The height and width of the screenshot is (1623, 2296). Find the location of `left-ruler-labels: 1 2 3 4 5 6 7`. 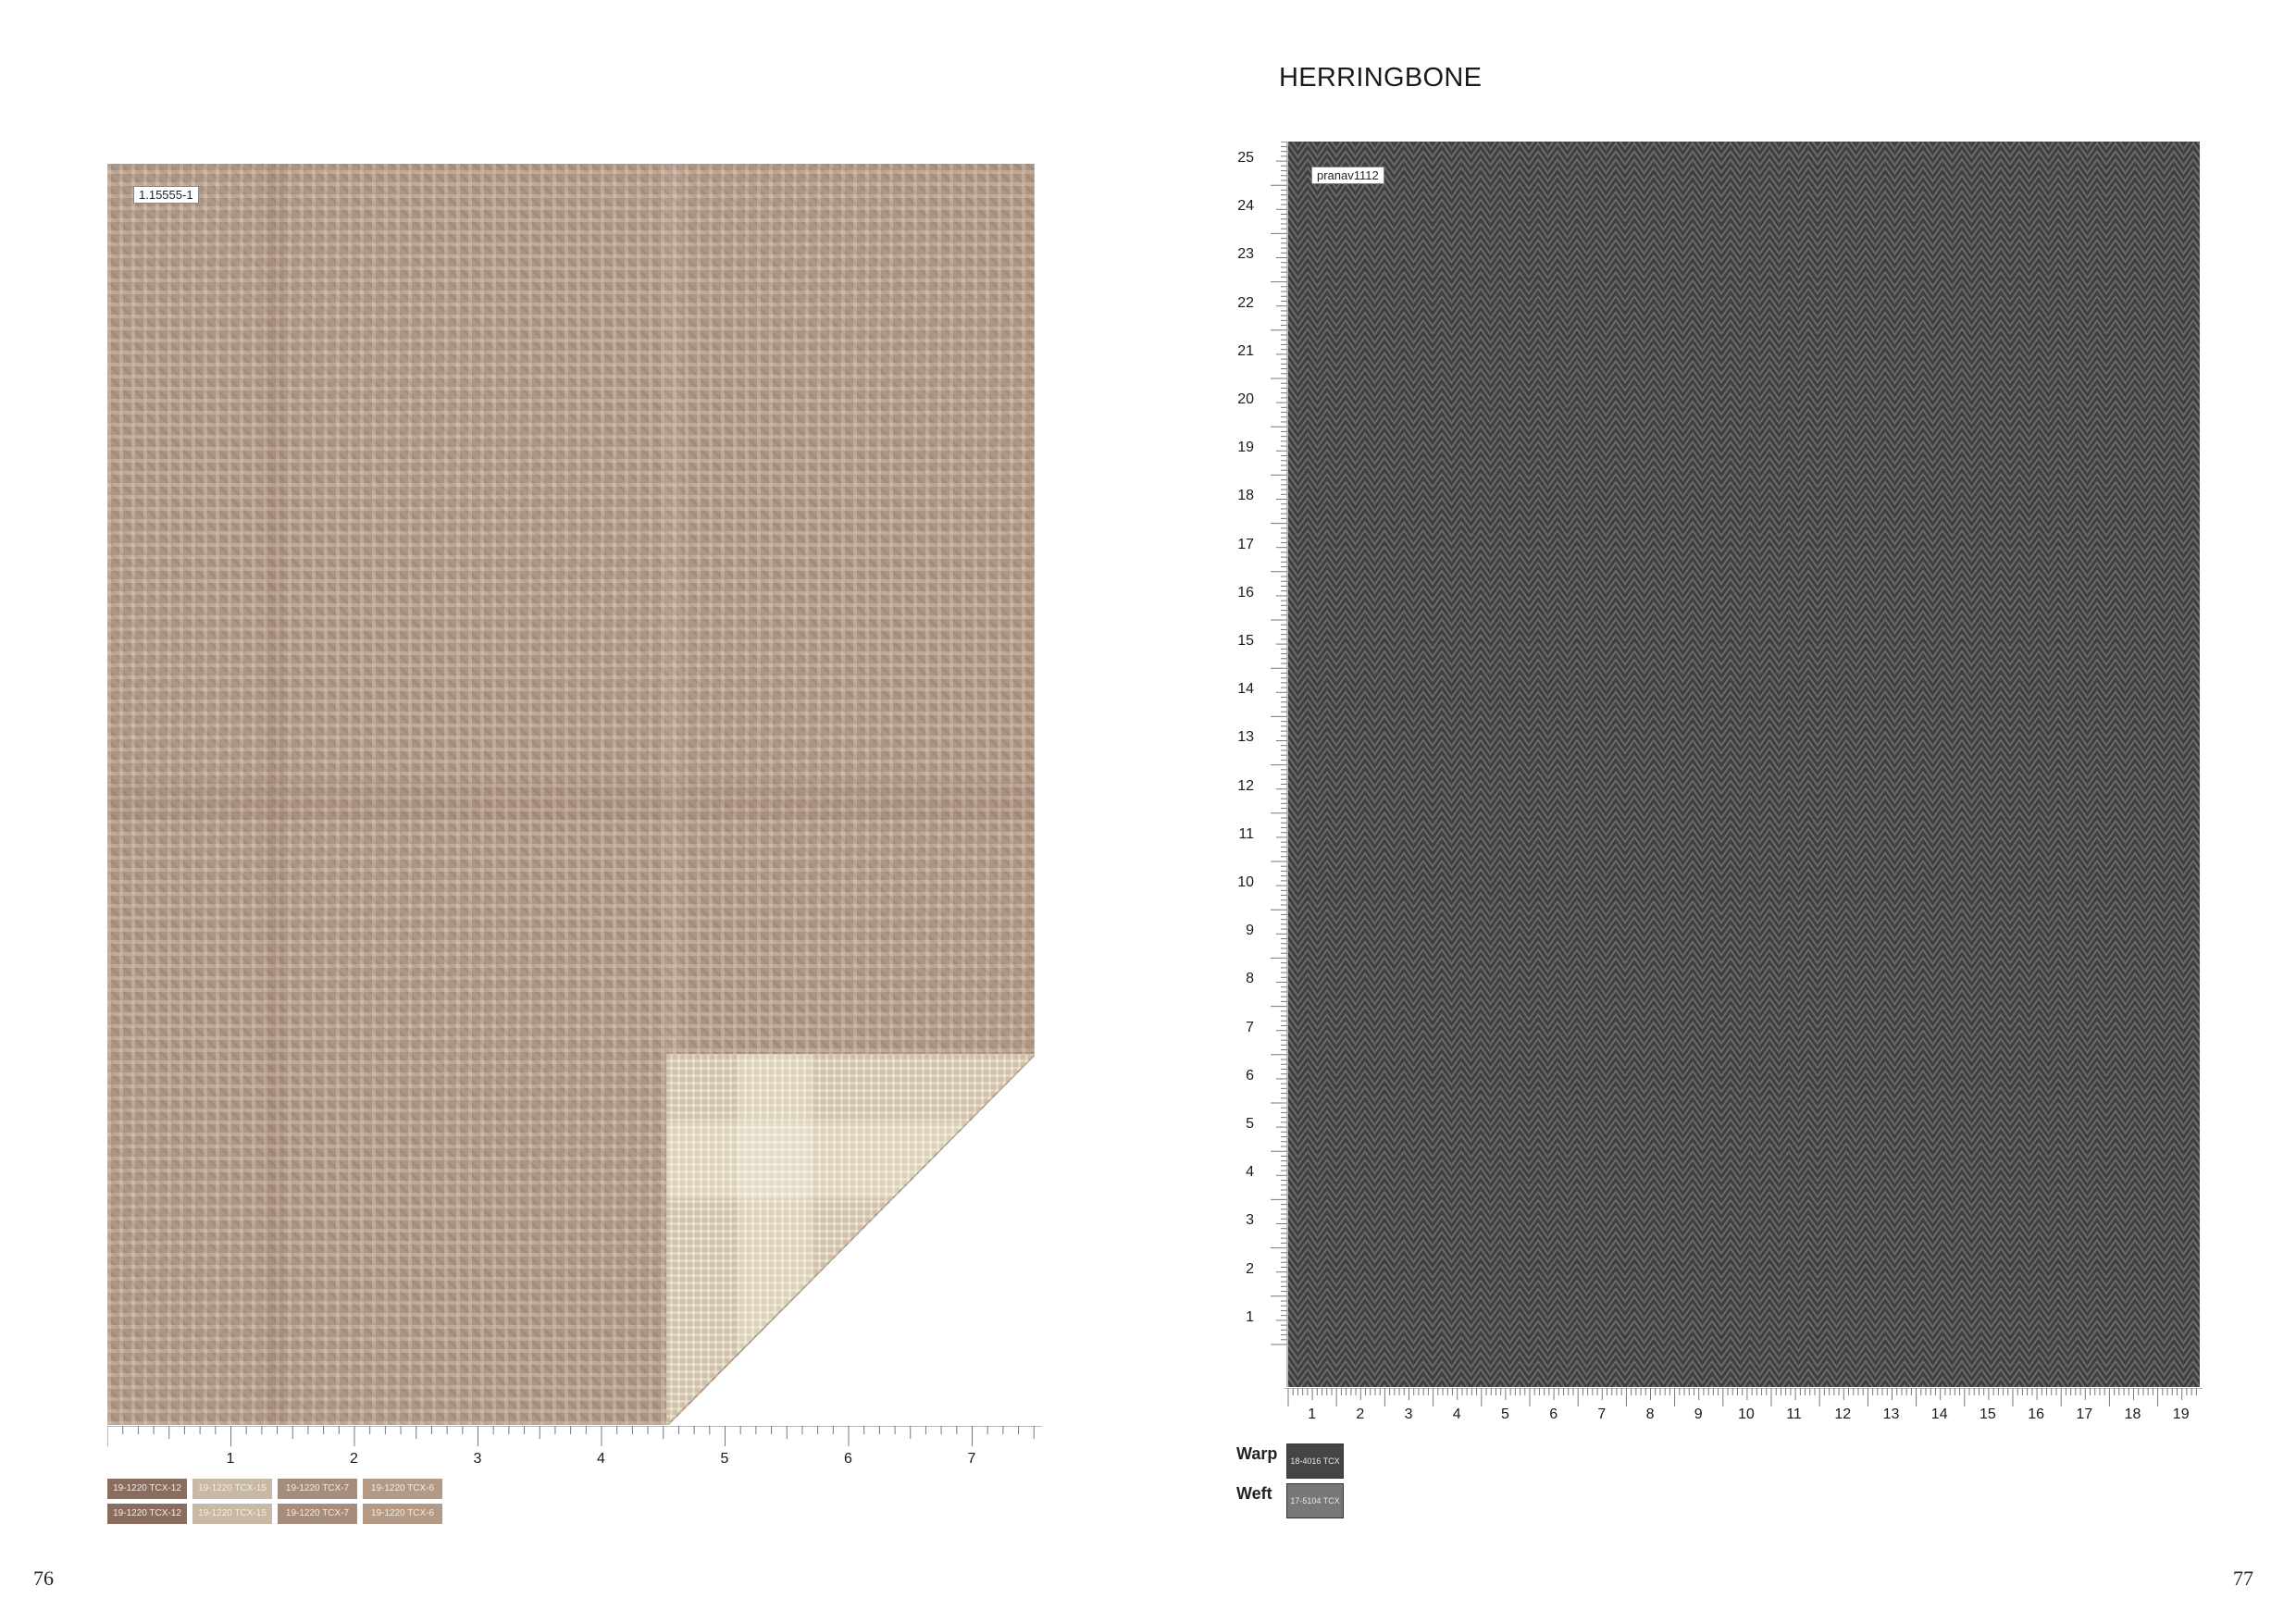

left-ruler-labels: 1 2 3 4 5 6 7 is located at coordinates (575, 1460).